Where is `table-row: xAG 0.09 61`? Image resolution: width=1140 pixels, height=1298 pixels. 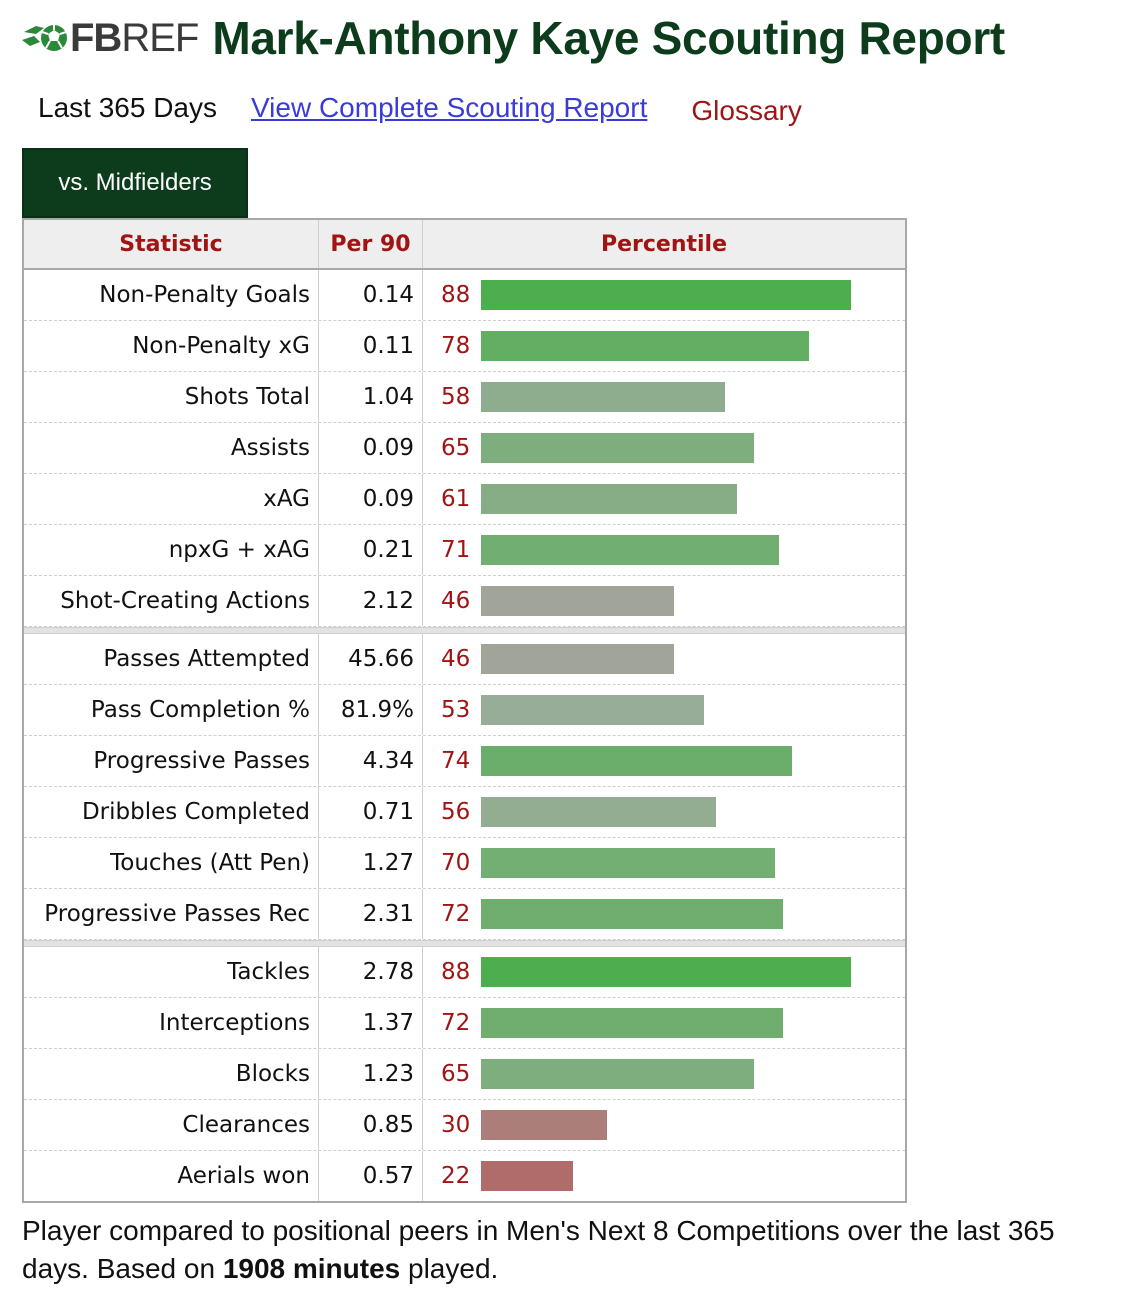 table-row: xAG 0.09 61 is located at coordinates (464, 499).